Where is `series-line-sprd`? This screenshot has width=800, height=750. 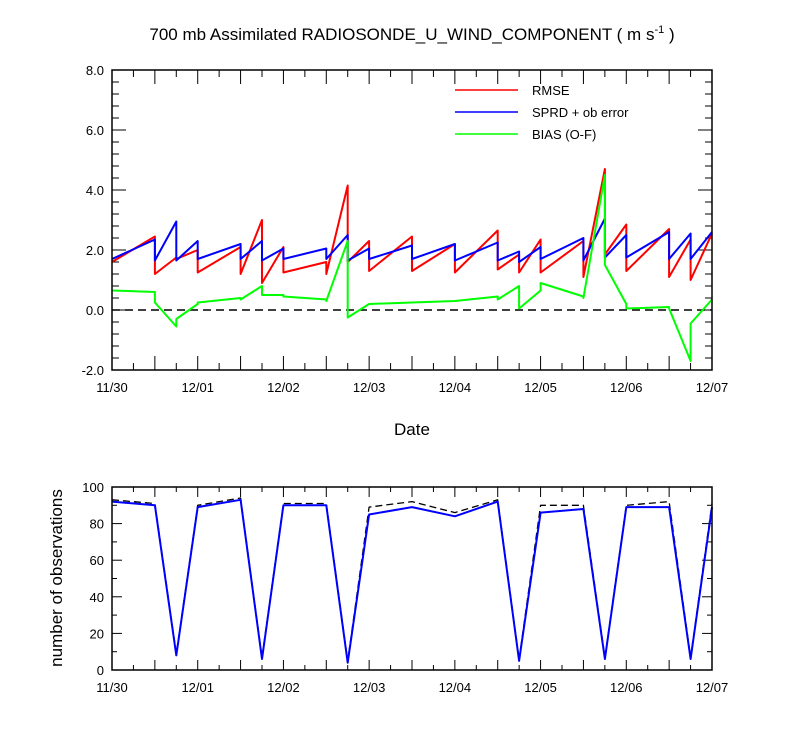
series-line-sprd is located at coordinates (412, 240).